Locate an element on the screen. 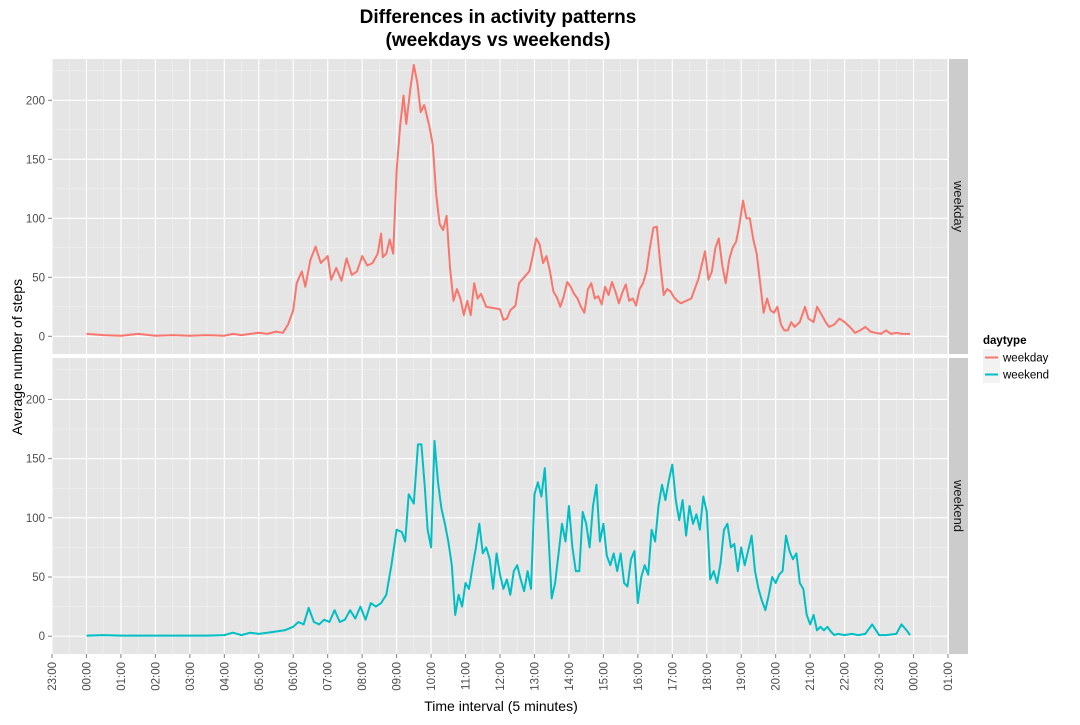  legend-label: weekday is located at coordinates (1025, 359).